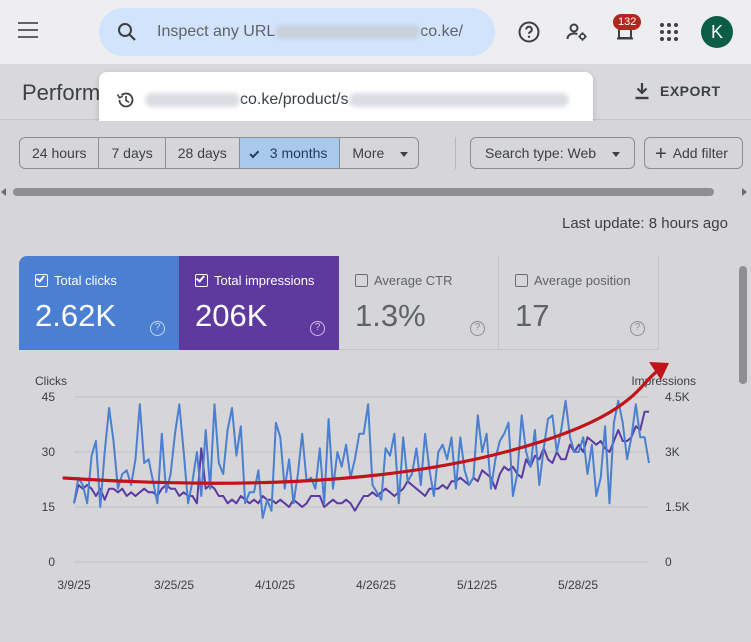 The image size is (751, 642). Describe the element at coordinates (700, 153) in the screenshot. I see `add-filter-label: Add filter` at that location.